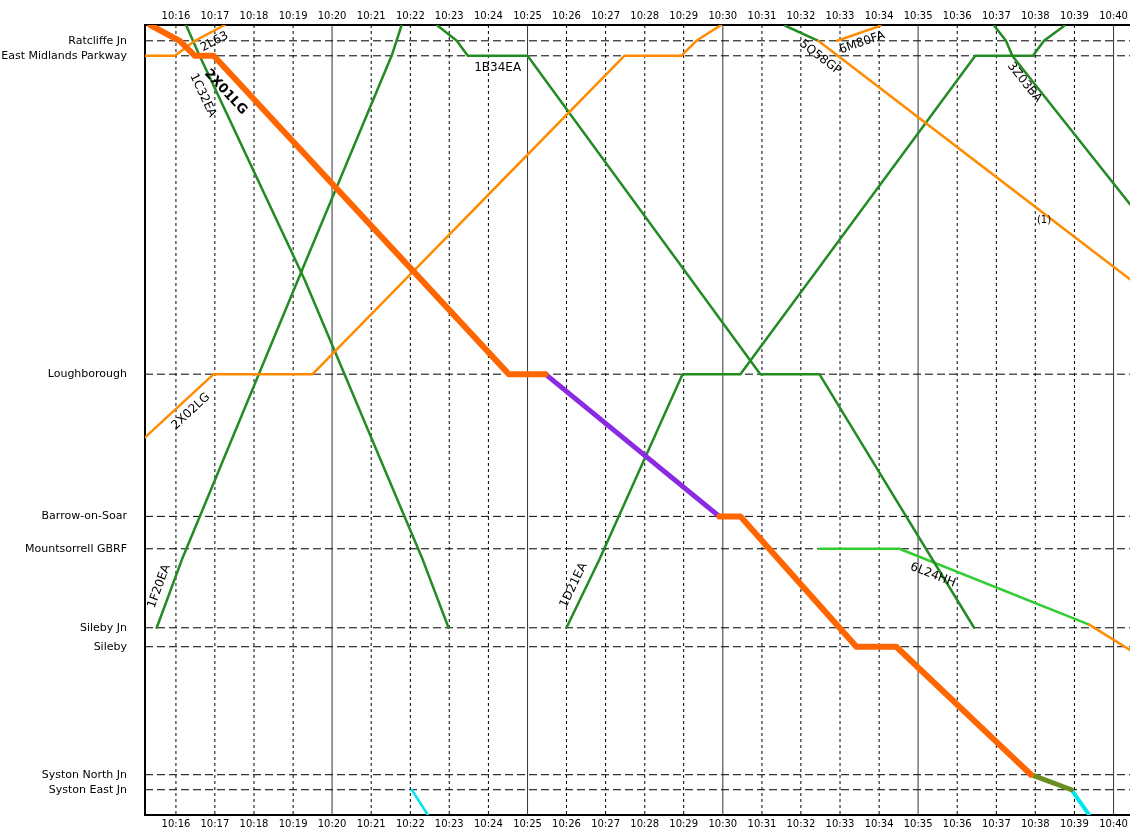 This screenshot has height=831, width=1131. I want to click on x-tick-label: 10:37, so click(996, 823).